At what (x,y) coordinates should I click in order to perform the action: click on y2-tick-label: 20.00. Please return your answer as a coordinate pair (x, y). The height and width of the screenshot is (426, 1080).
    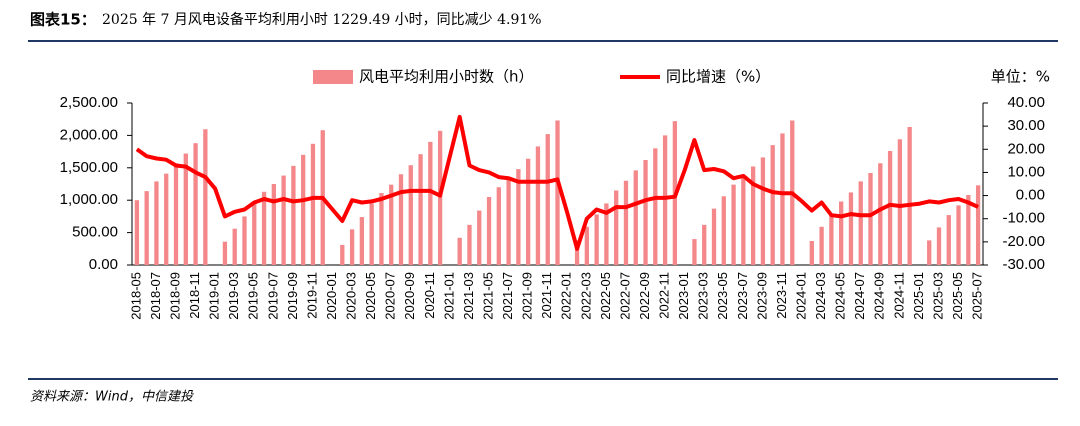
    Looking at the image, I should click on (1026, 148).